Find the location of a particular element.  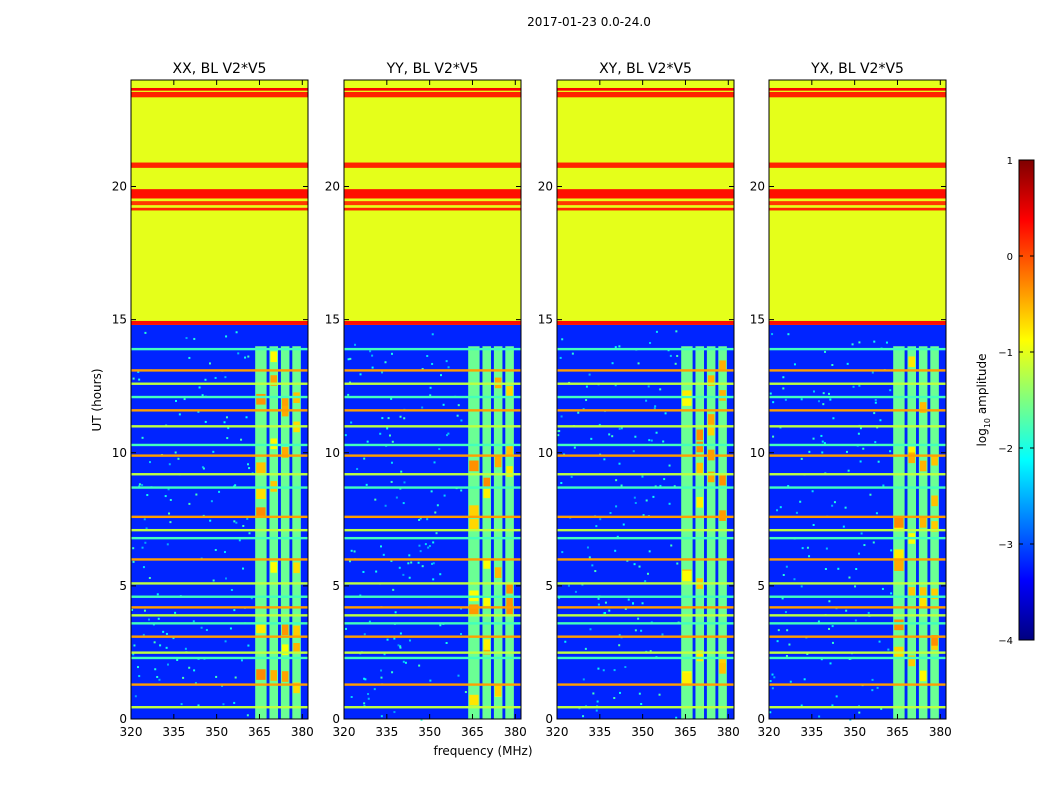

panel-title: YX, BL V2*V5 is located at coordinates (857, 69).